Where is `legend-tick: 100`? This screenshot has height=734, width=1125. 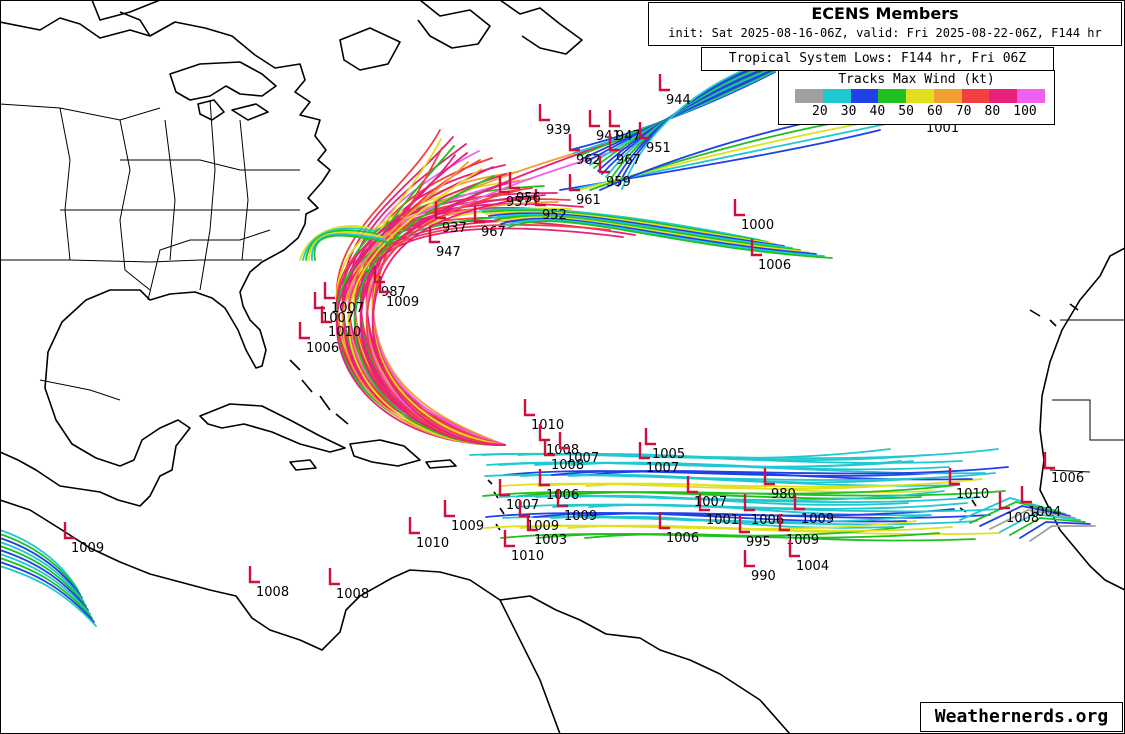 legend-tick: 100 is located at coordinates (1025, 111).